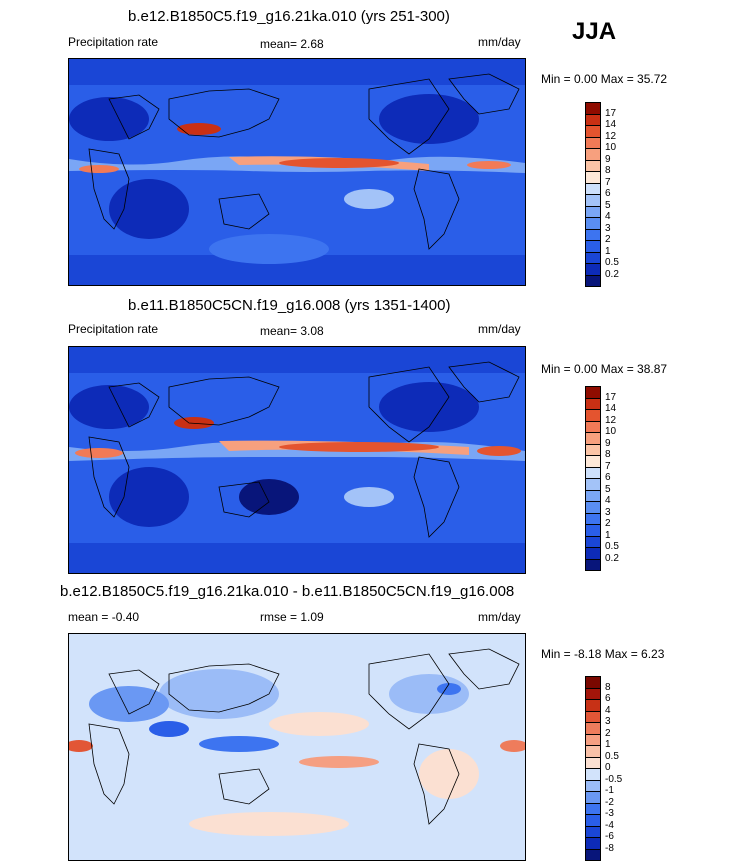  I want to click on panel-1-colorbar-label: 4, so click(608, 216).